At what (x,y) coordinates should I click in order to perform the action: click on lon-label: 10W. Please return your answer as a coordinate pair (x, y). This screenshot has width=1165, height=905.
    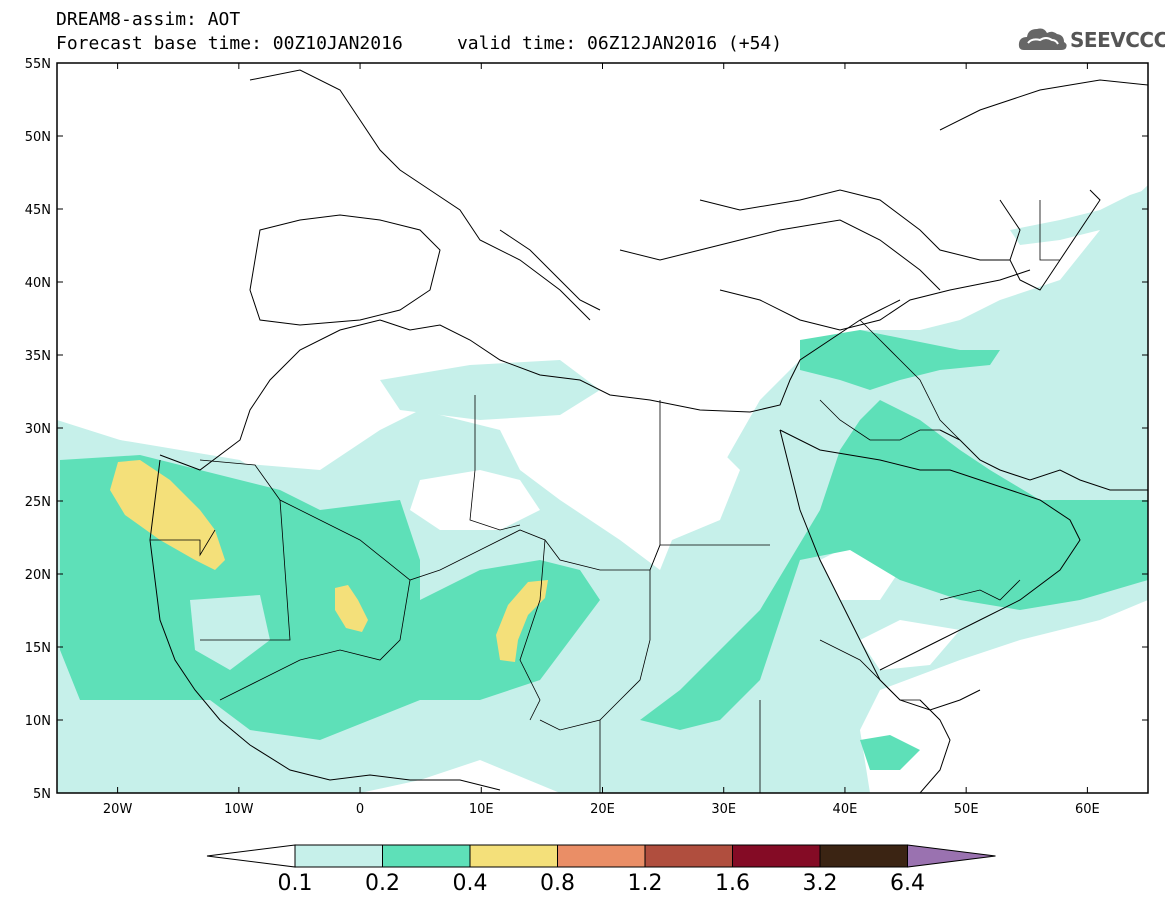
    Looking at the image, I should click on (239, 809).